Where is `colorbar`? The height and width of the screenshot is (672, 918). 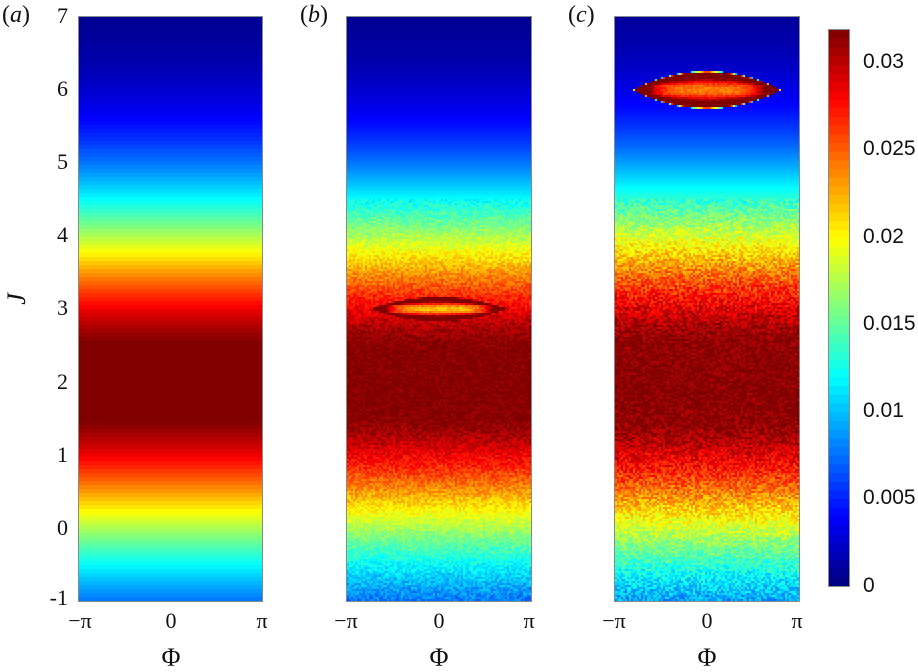 colorbar is located at coordinates (839, 308).